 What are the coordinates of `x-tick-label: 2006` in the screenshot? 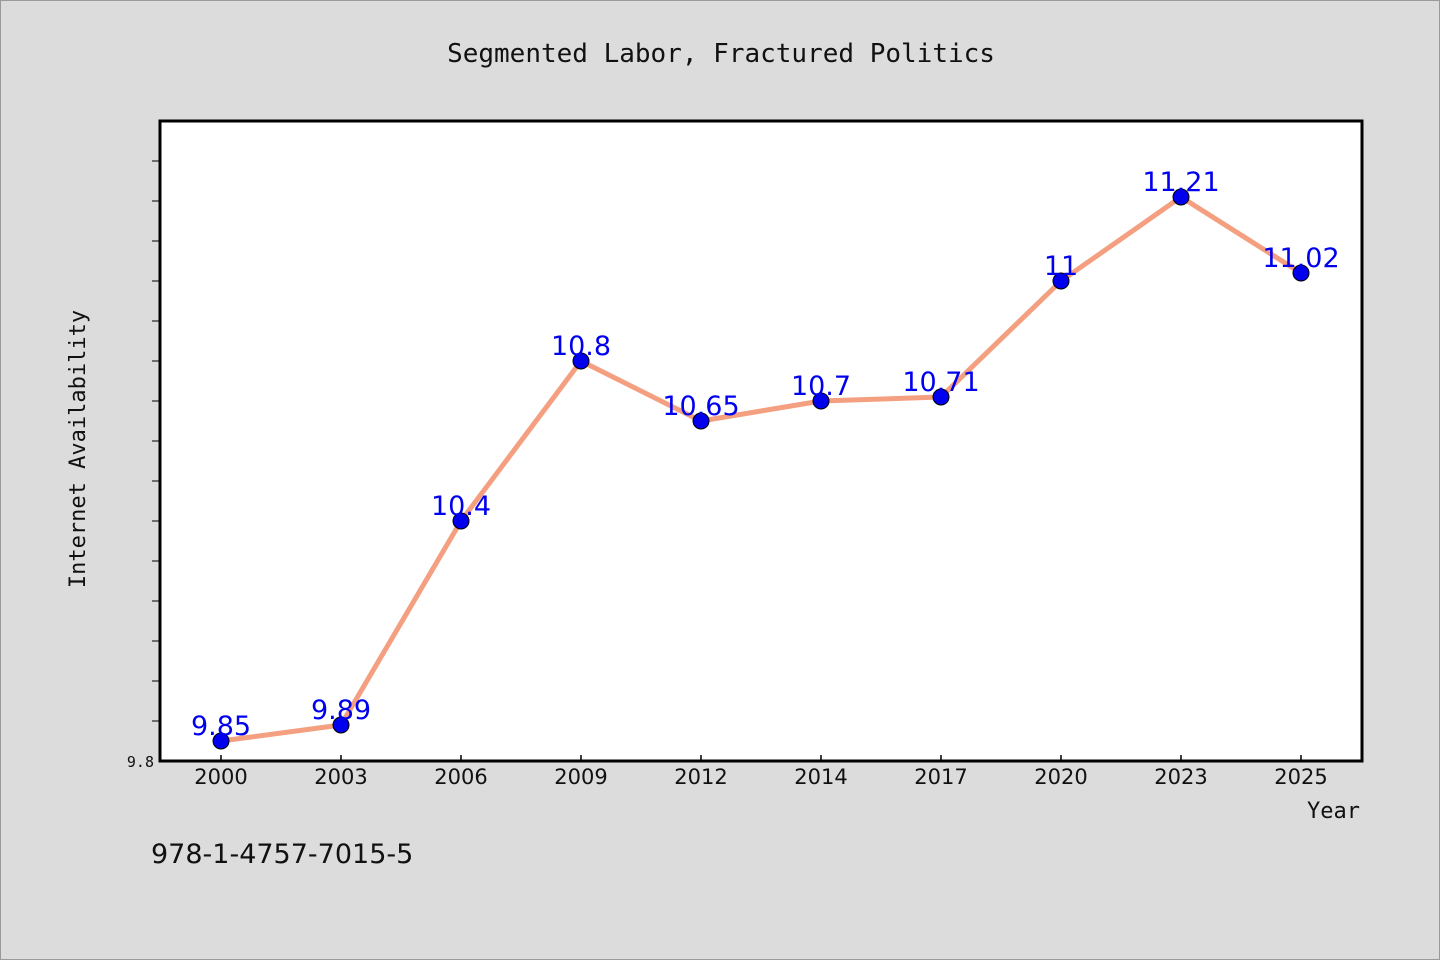 It's located at (460, 777).